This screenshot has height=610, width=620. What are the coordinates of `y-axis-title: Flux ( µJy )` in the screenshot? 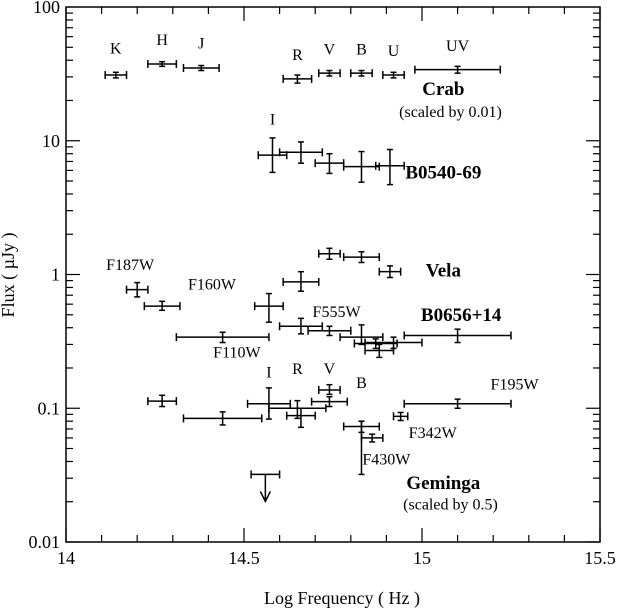 It's located at (9, 275).